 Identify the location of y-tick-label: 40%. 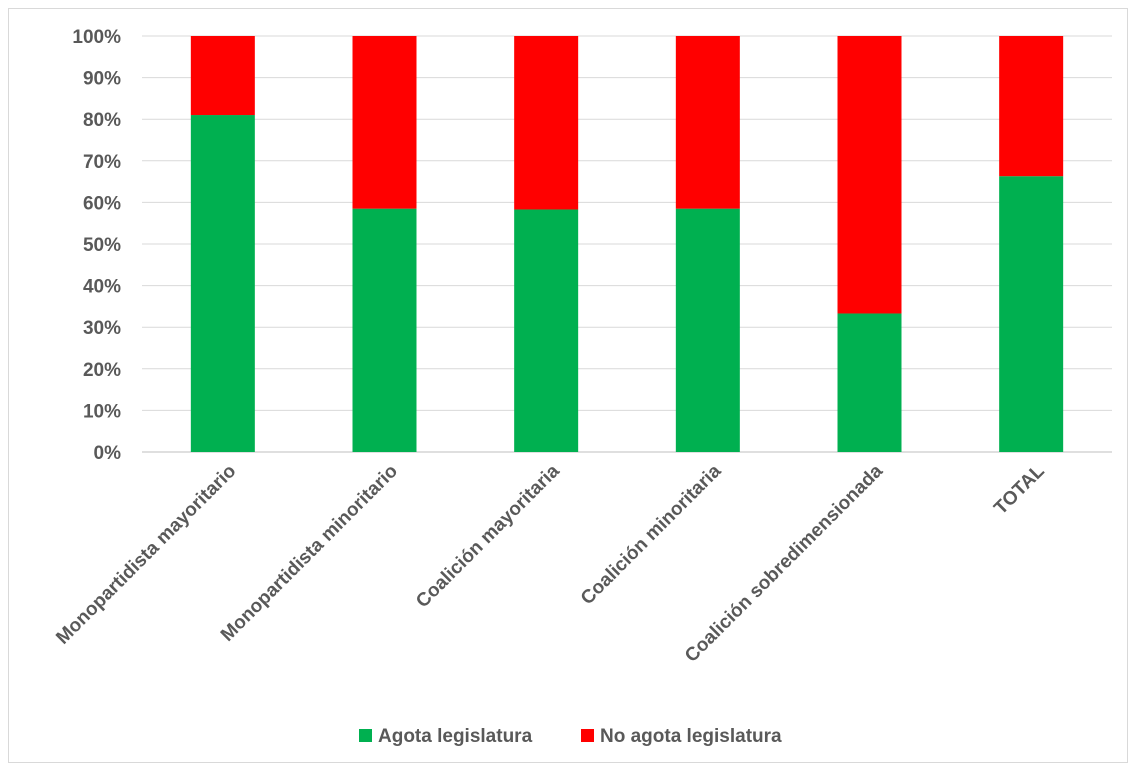
(102, 287).